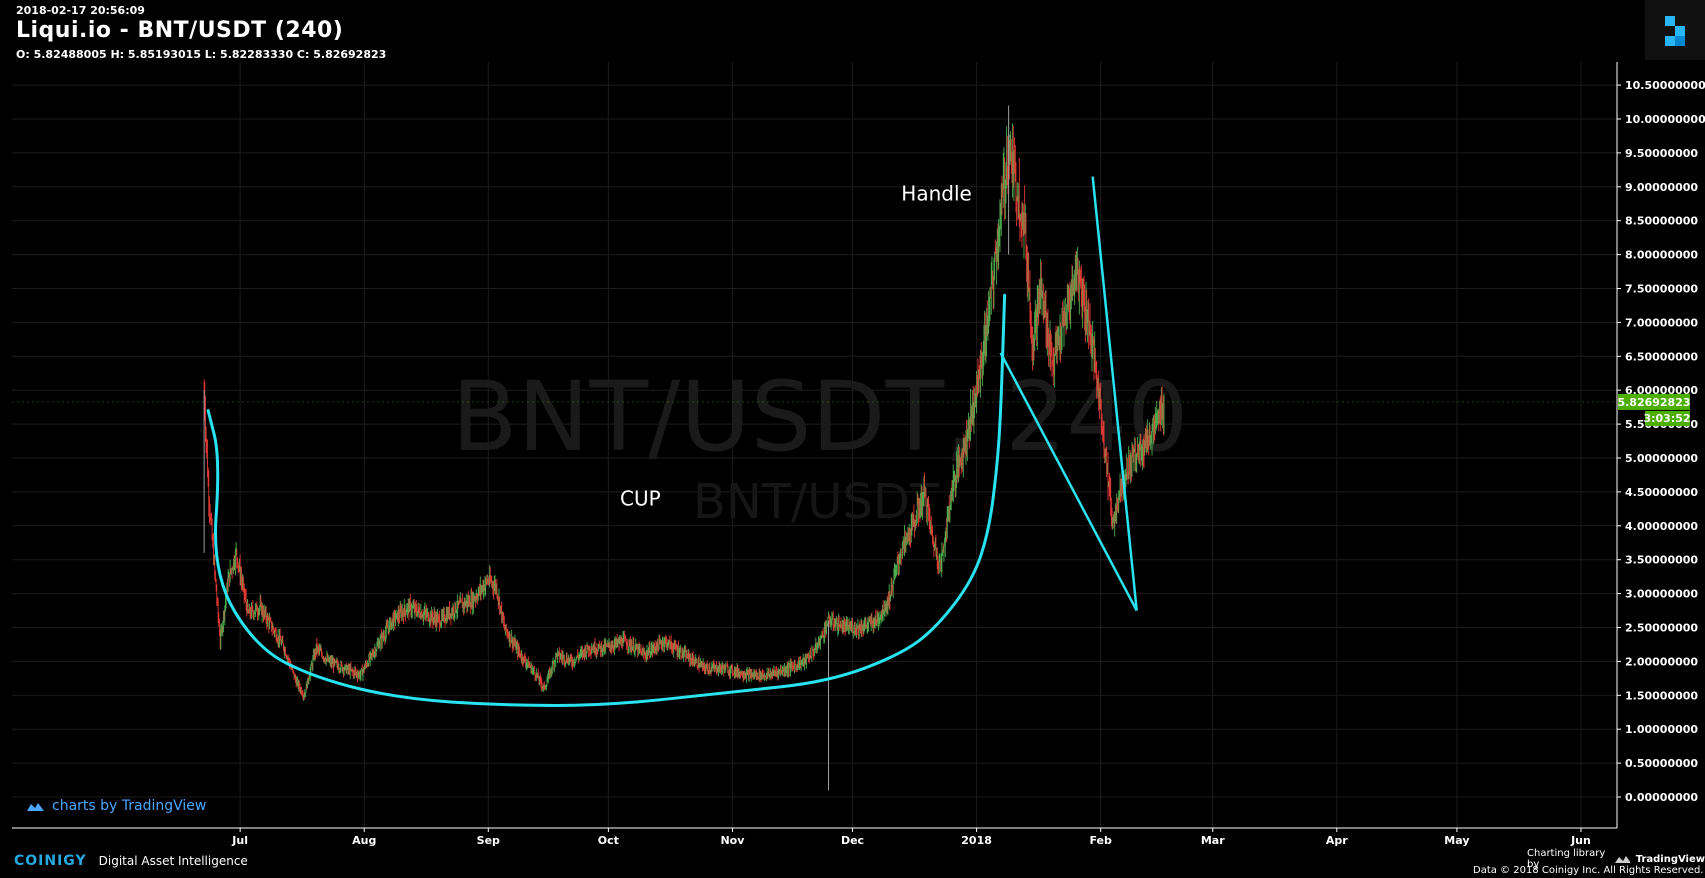 The width and height of the screenshot is (1705, 878). I want to click on x-tick-label: May, so click(1456, 840).